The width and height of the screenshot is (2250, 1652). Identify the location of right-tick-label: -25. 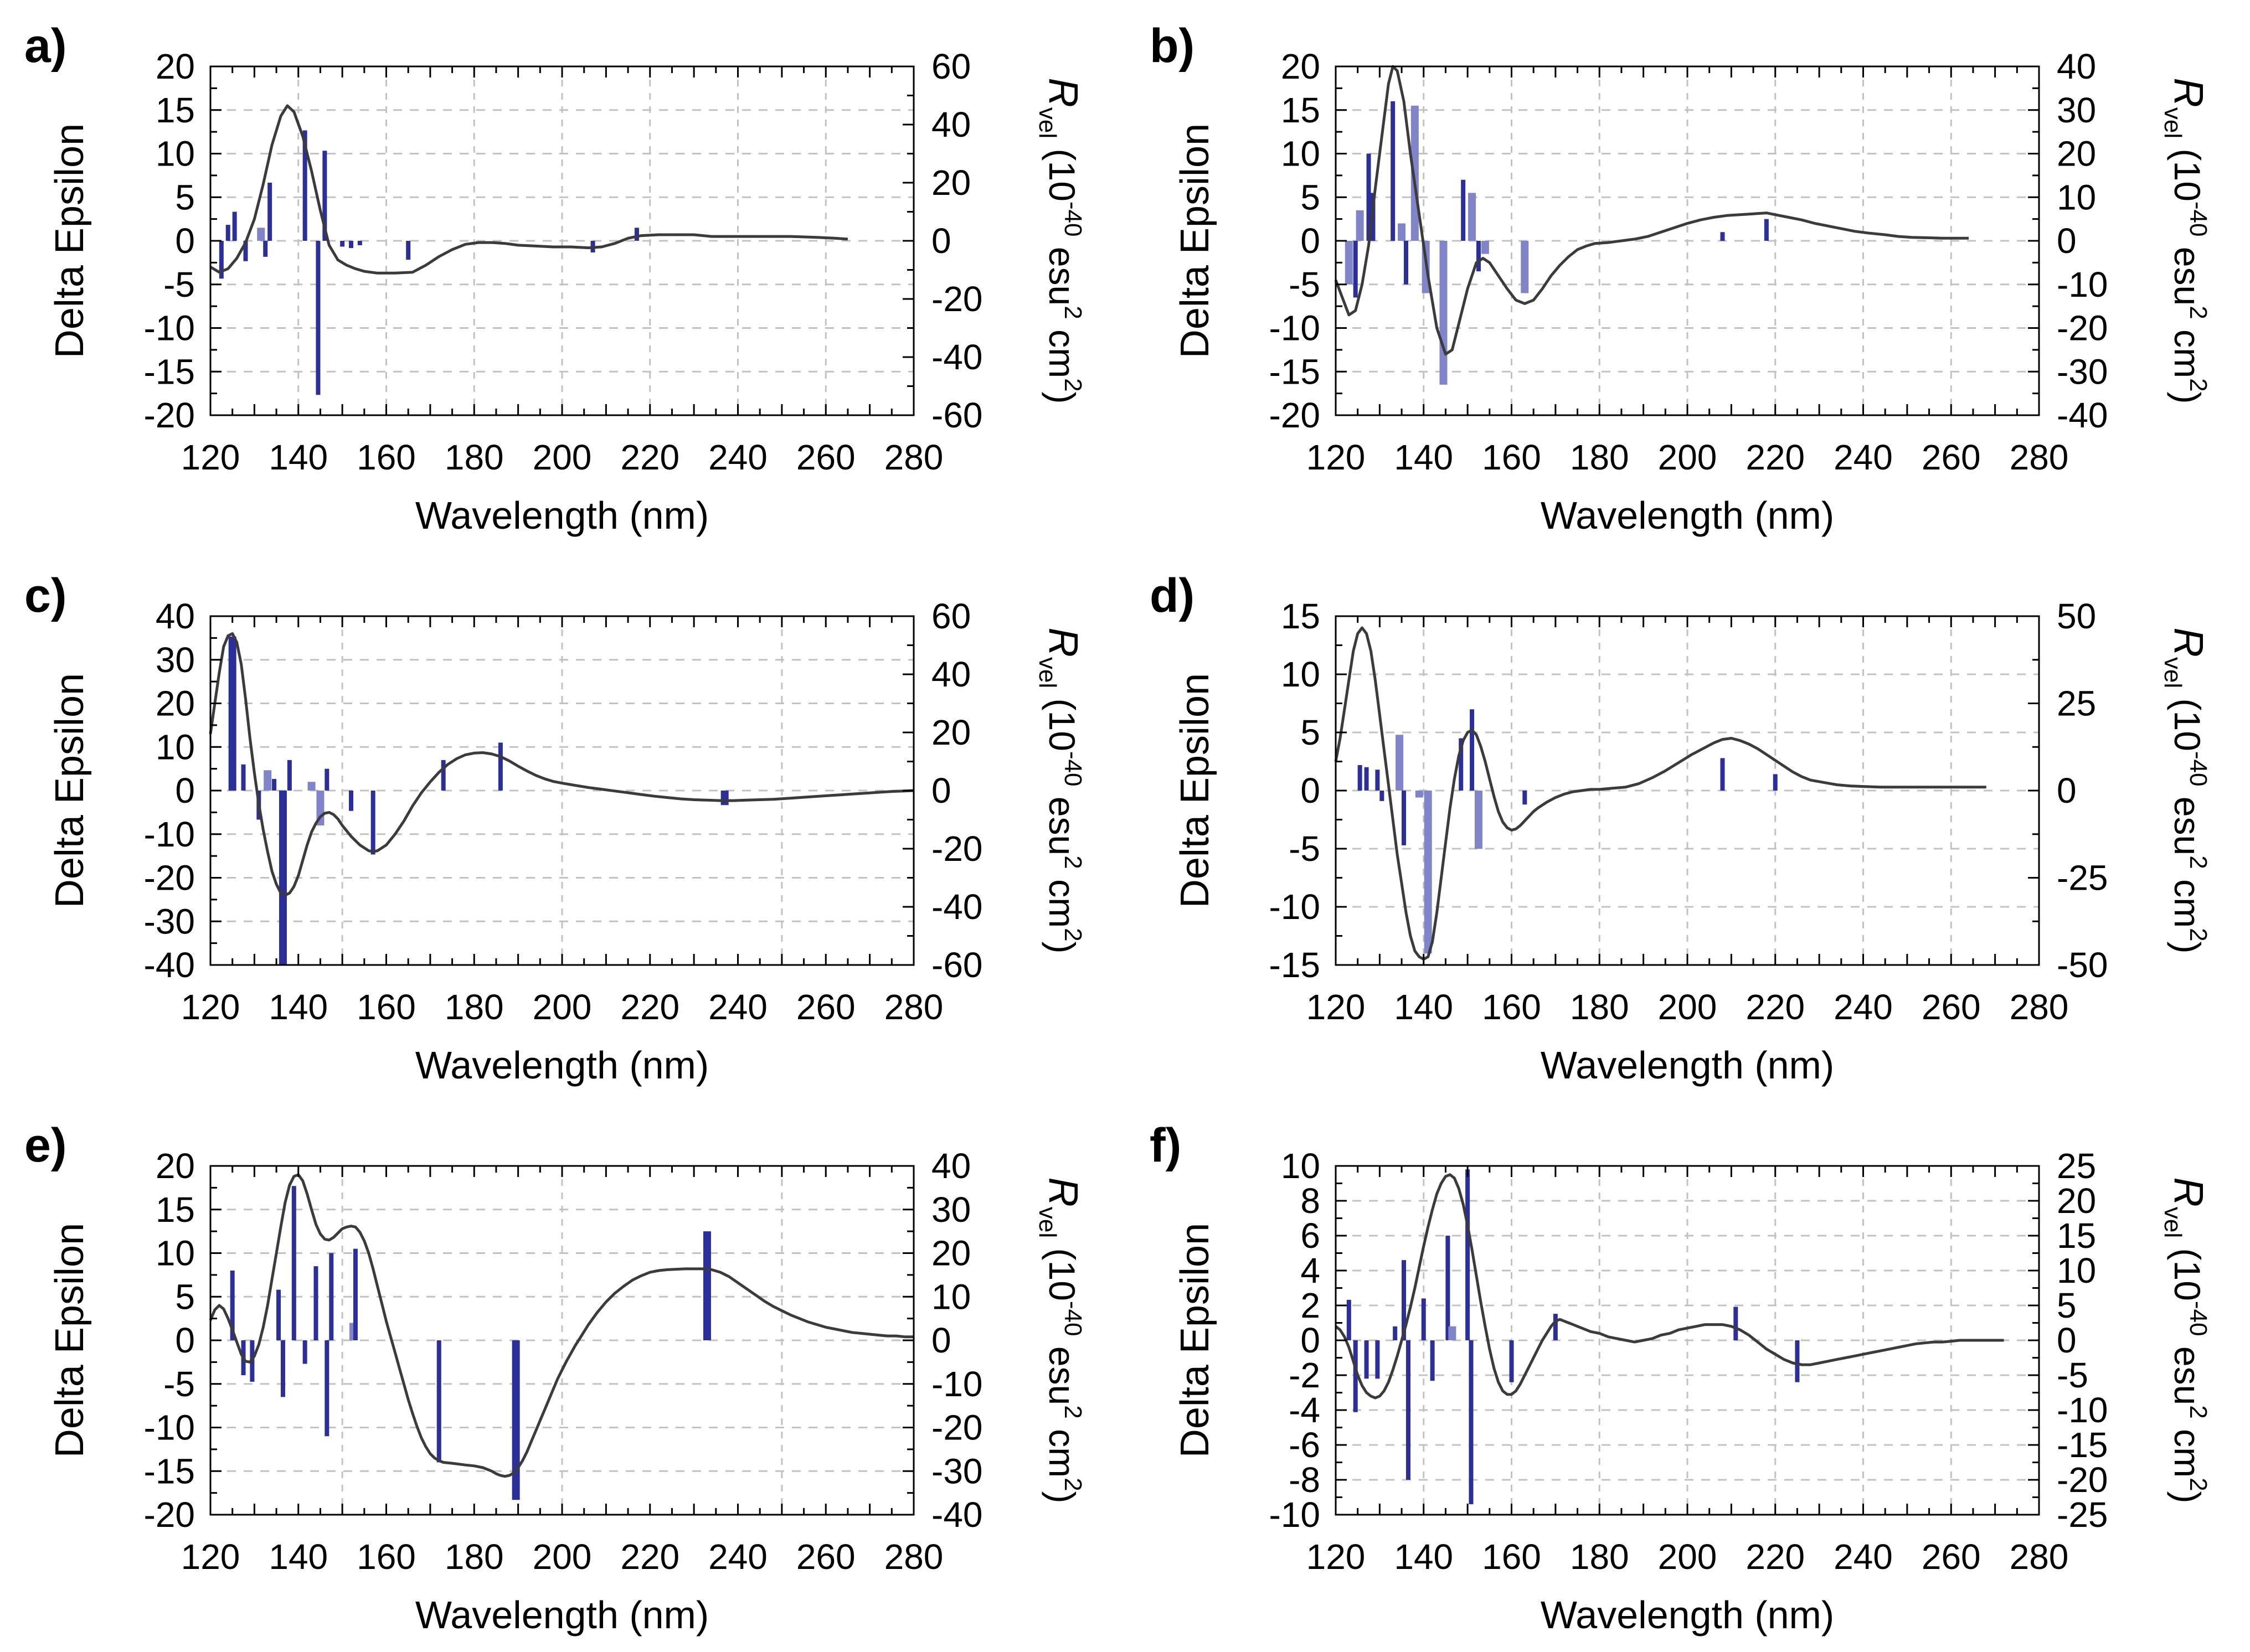
(2082, 878).